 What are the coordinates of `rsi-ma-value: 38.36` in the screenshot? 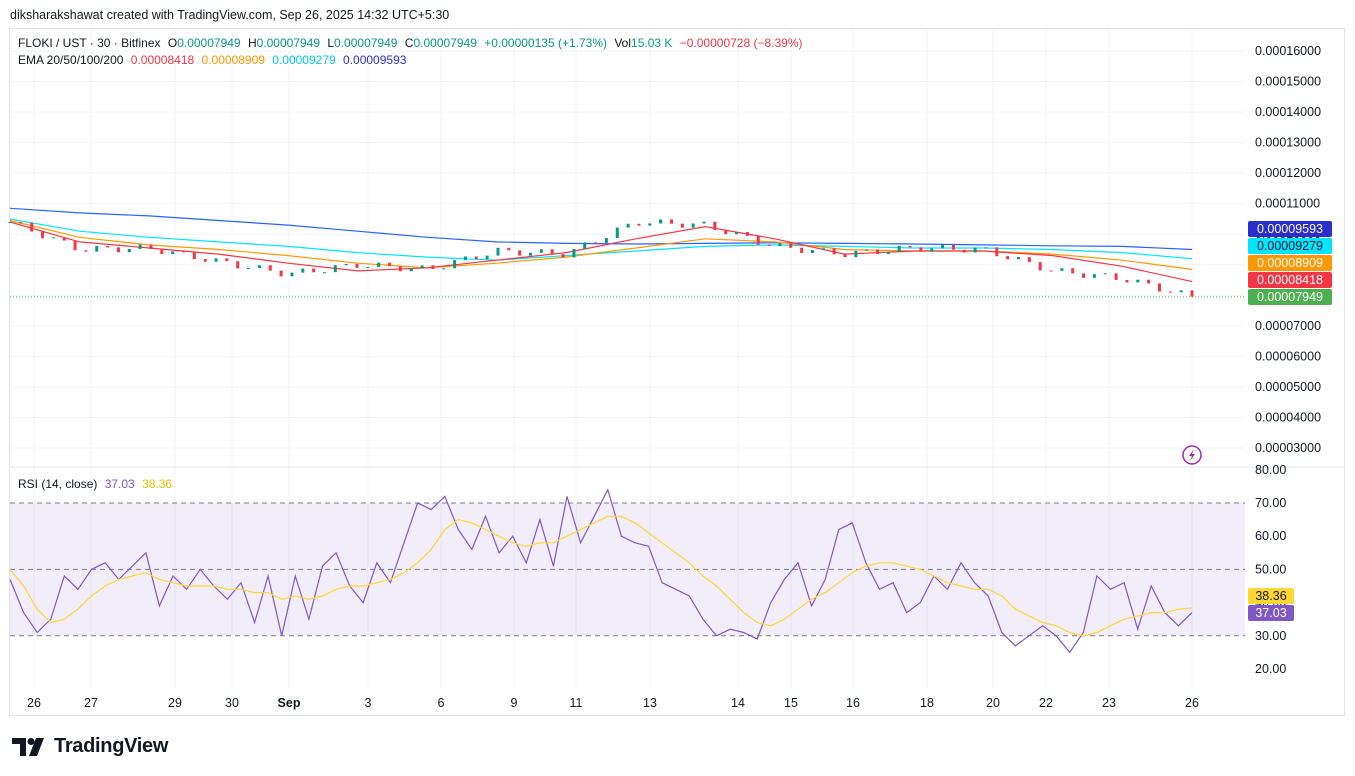 It's located at (157, 484).